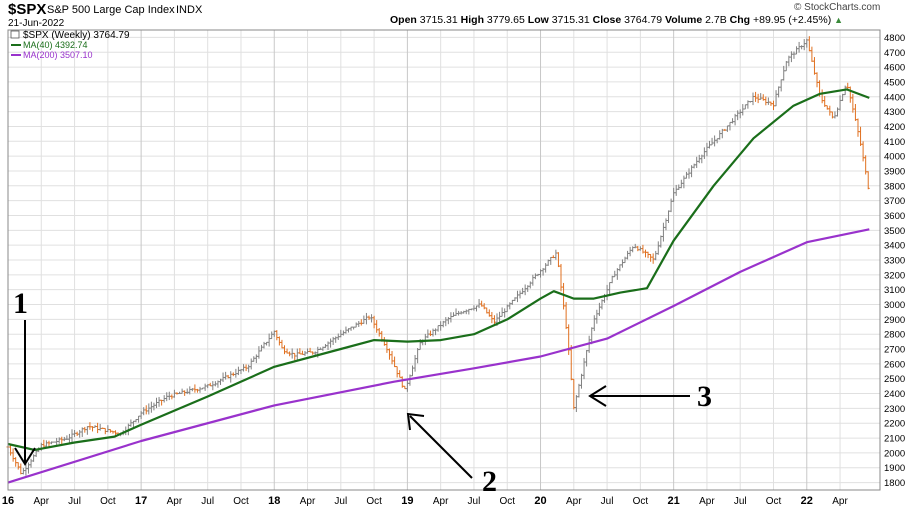 This screenshot has height=509, width=911. I want to click on high-value: 3779.65, so click(505, 20).